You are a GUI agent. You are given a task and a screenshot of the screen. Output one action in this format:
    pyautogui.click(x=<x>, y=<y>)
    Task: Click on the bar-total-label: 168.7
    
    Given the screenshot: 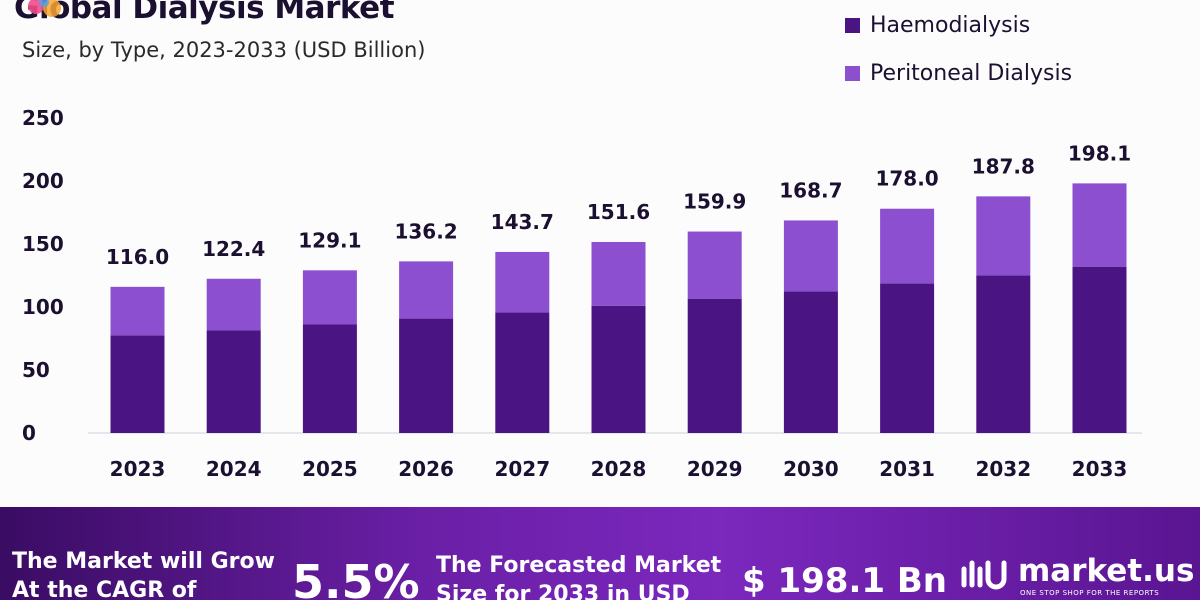 What is the action you would take?
    pyautogui.click(x=810, y=190)
    